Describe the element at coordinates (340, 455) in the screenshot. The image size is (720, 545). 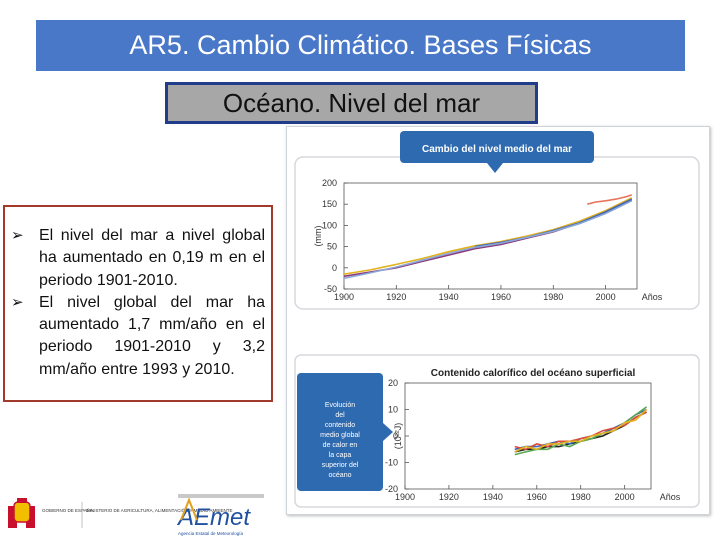
I see `side-text-line: la capa` at that location.